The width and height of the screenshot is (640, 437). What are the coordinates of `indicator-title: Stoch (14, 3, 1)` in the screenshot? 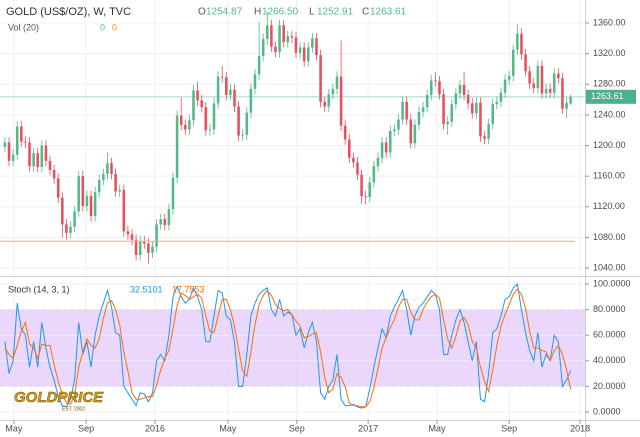 It's located at (39, 289).